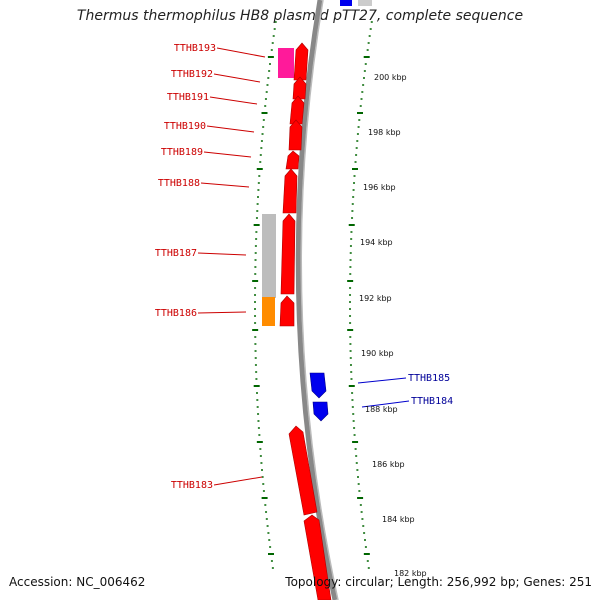 The width and height of the screenshot is (600, 600). I want to click on label-tthb193: TTHB193, so click(195, 48).